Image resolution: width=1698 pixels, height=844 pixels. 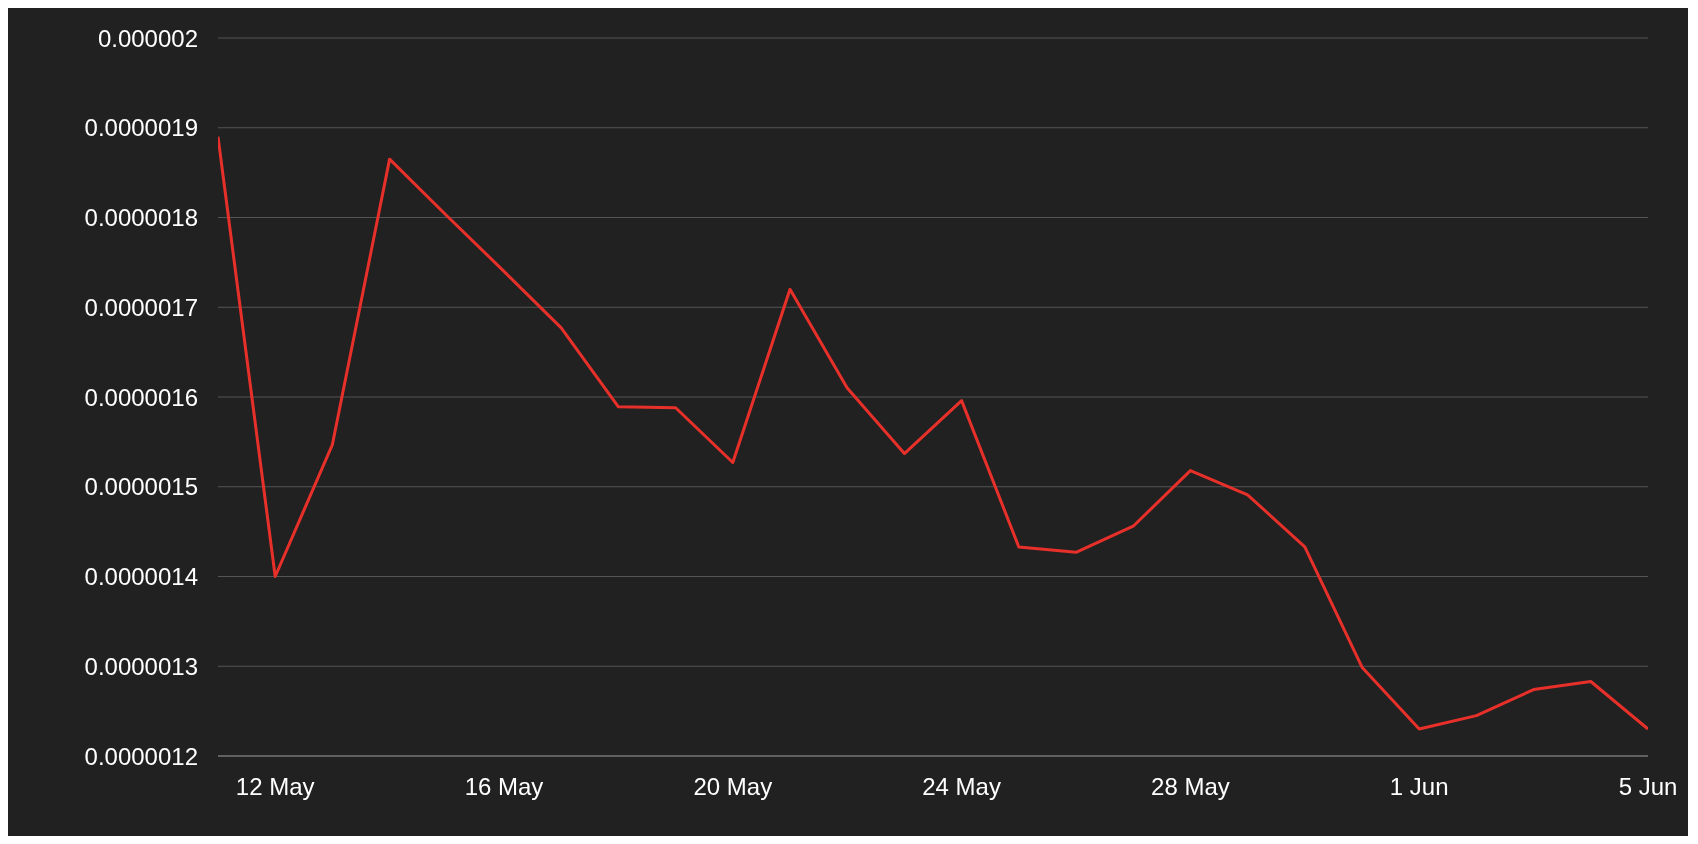 What do you see at coordinates (275, 787) in the screenshot?
I see `x-tick-label: 12 May` at bounding box center [275, 787].